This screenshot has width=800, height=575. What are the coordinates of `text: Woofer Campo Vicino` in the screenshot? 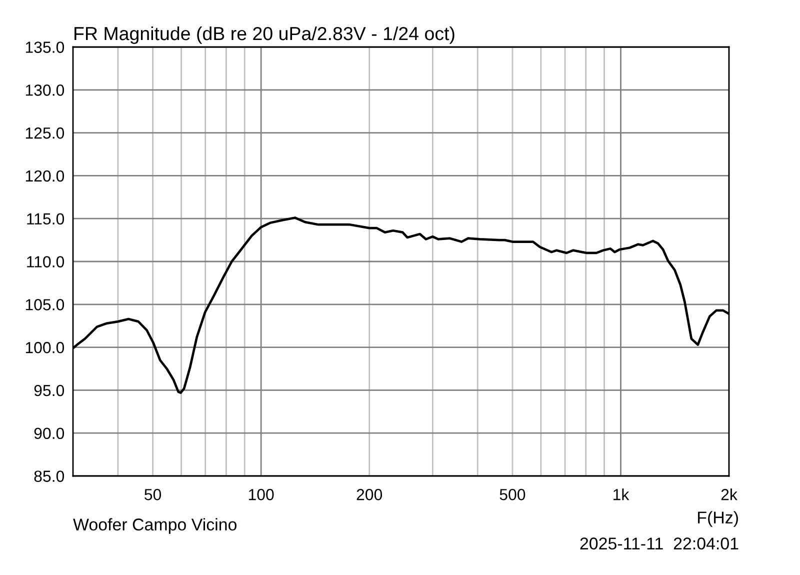 It's located at (154, 526).